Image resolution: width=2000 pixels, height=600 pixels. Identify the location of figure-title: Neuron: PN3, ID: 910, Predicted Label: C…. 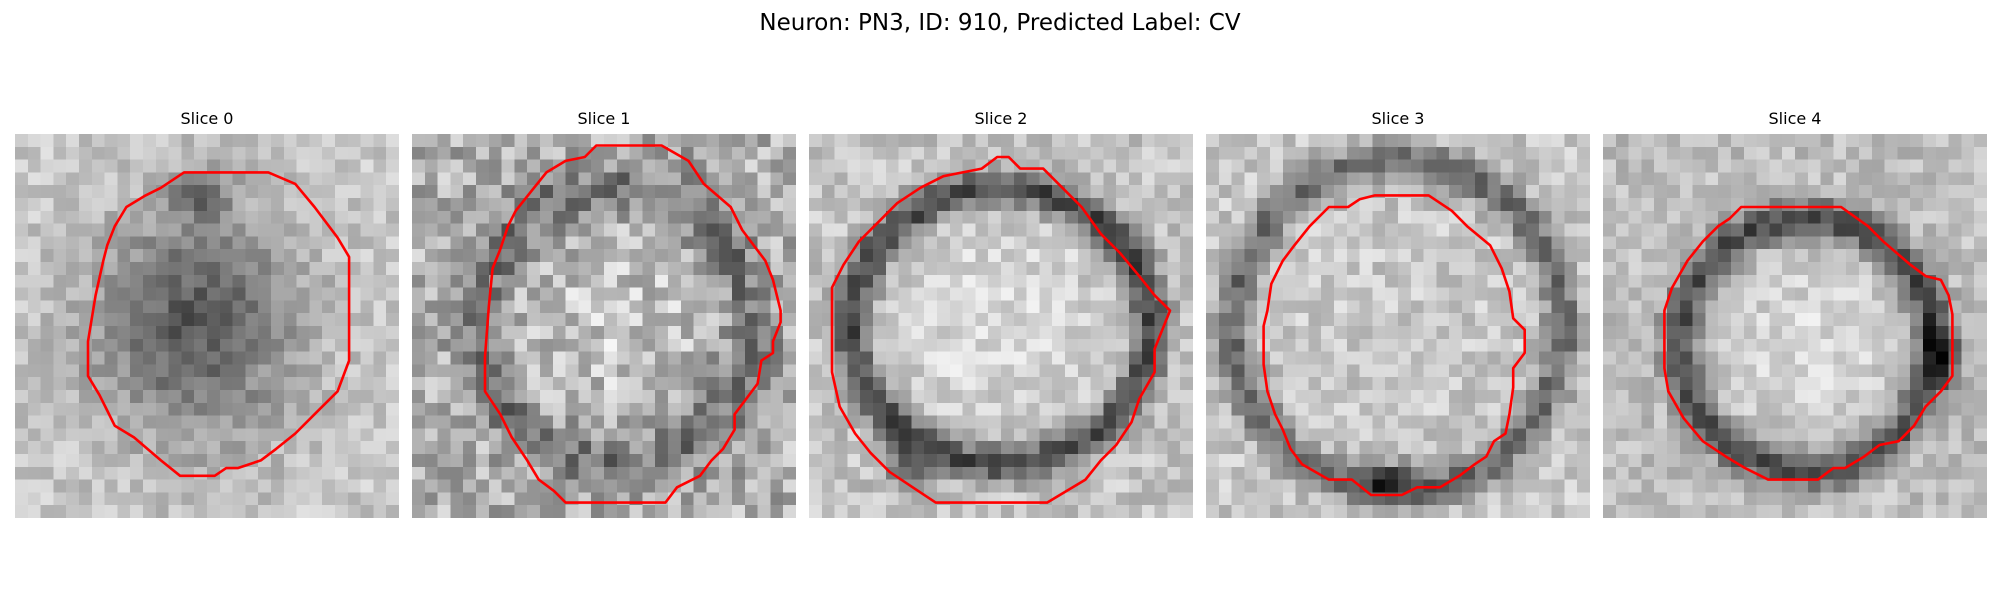
(1000, 23).